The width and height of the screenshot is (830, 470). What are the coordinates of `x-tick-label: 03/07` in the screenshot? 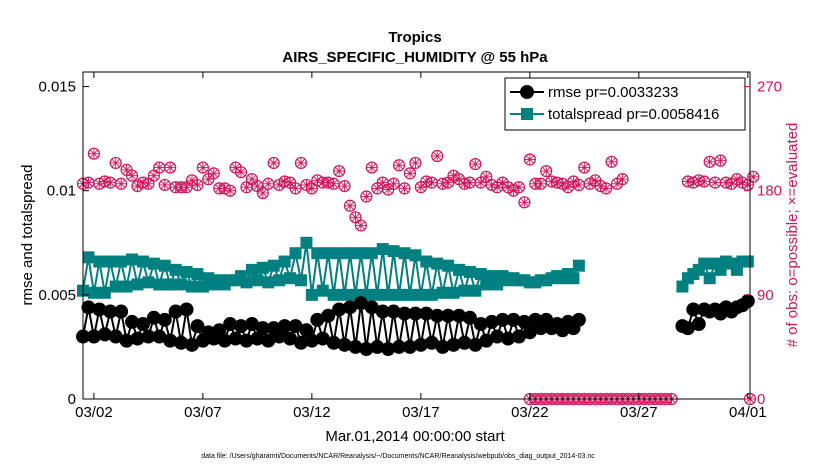 It's located at (203, 412).